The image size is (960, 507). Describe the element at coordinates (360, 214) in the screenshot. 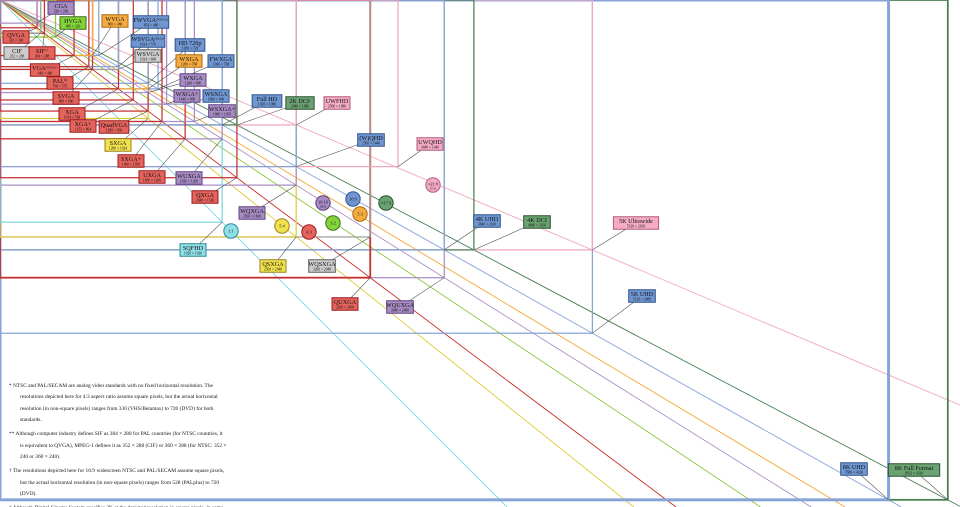

I see `ratio-badge-r53: 5:3` at that location.